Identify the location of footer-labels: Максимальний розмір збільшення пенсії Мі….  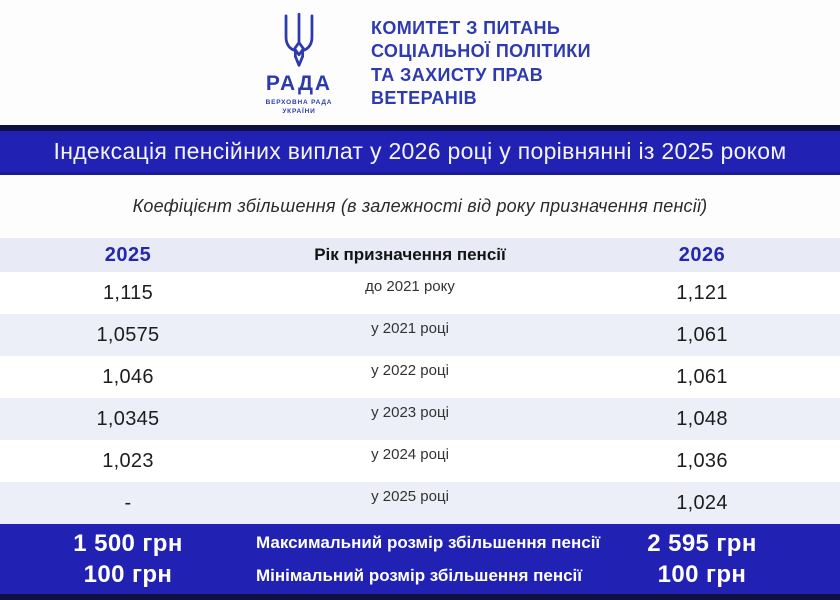
(428, 559).